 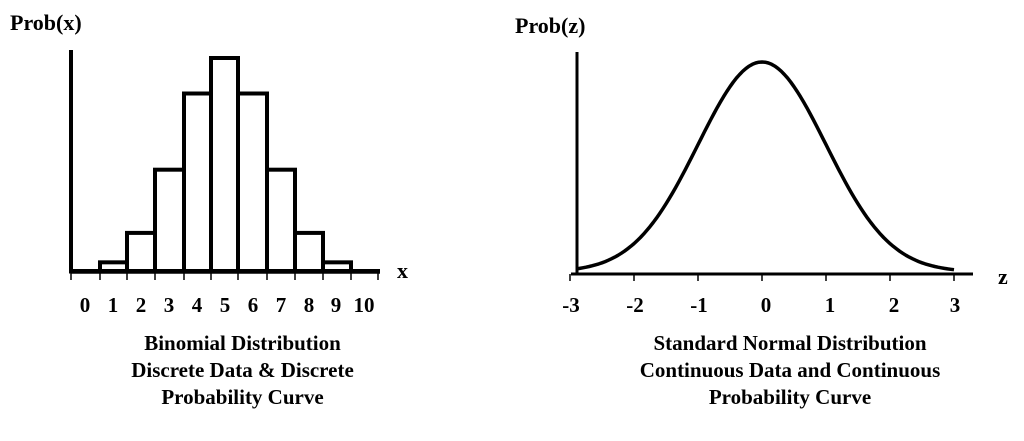 What do you see at coordinates (790, 397) in the screenshot?
I see `right-caption-line3: Probability Curve` at bounding box center [790, 397].